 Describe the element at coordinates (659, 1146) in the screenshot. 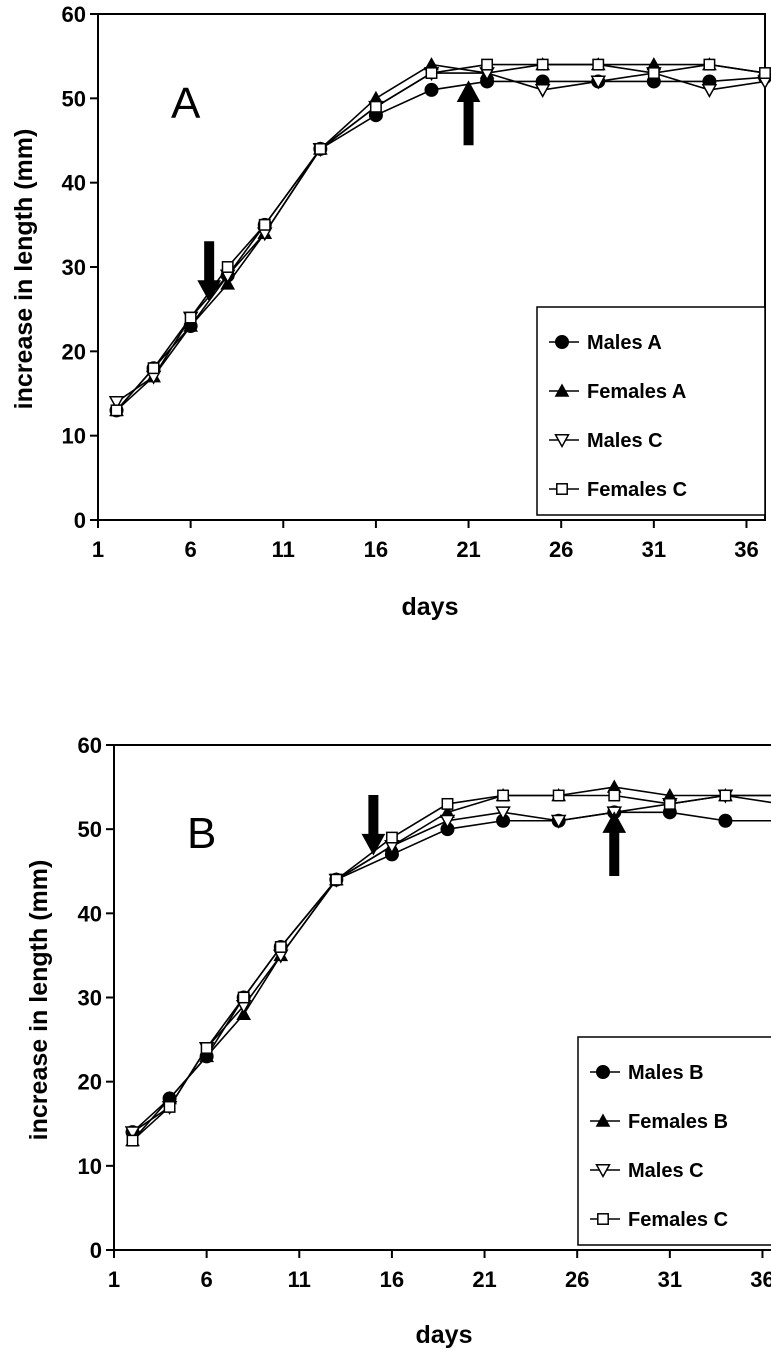

I see `legend-entries: Males B Females B Males C Females C` at that location.